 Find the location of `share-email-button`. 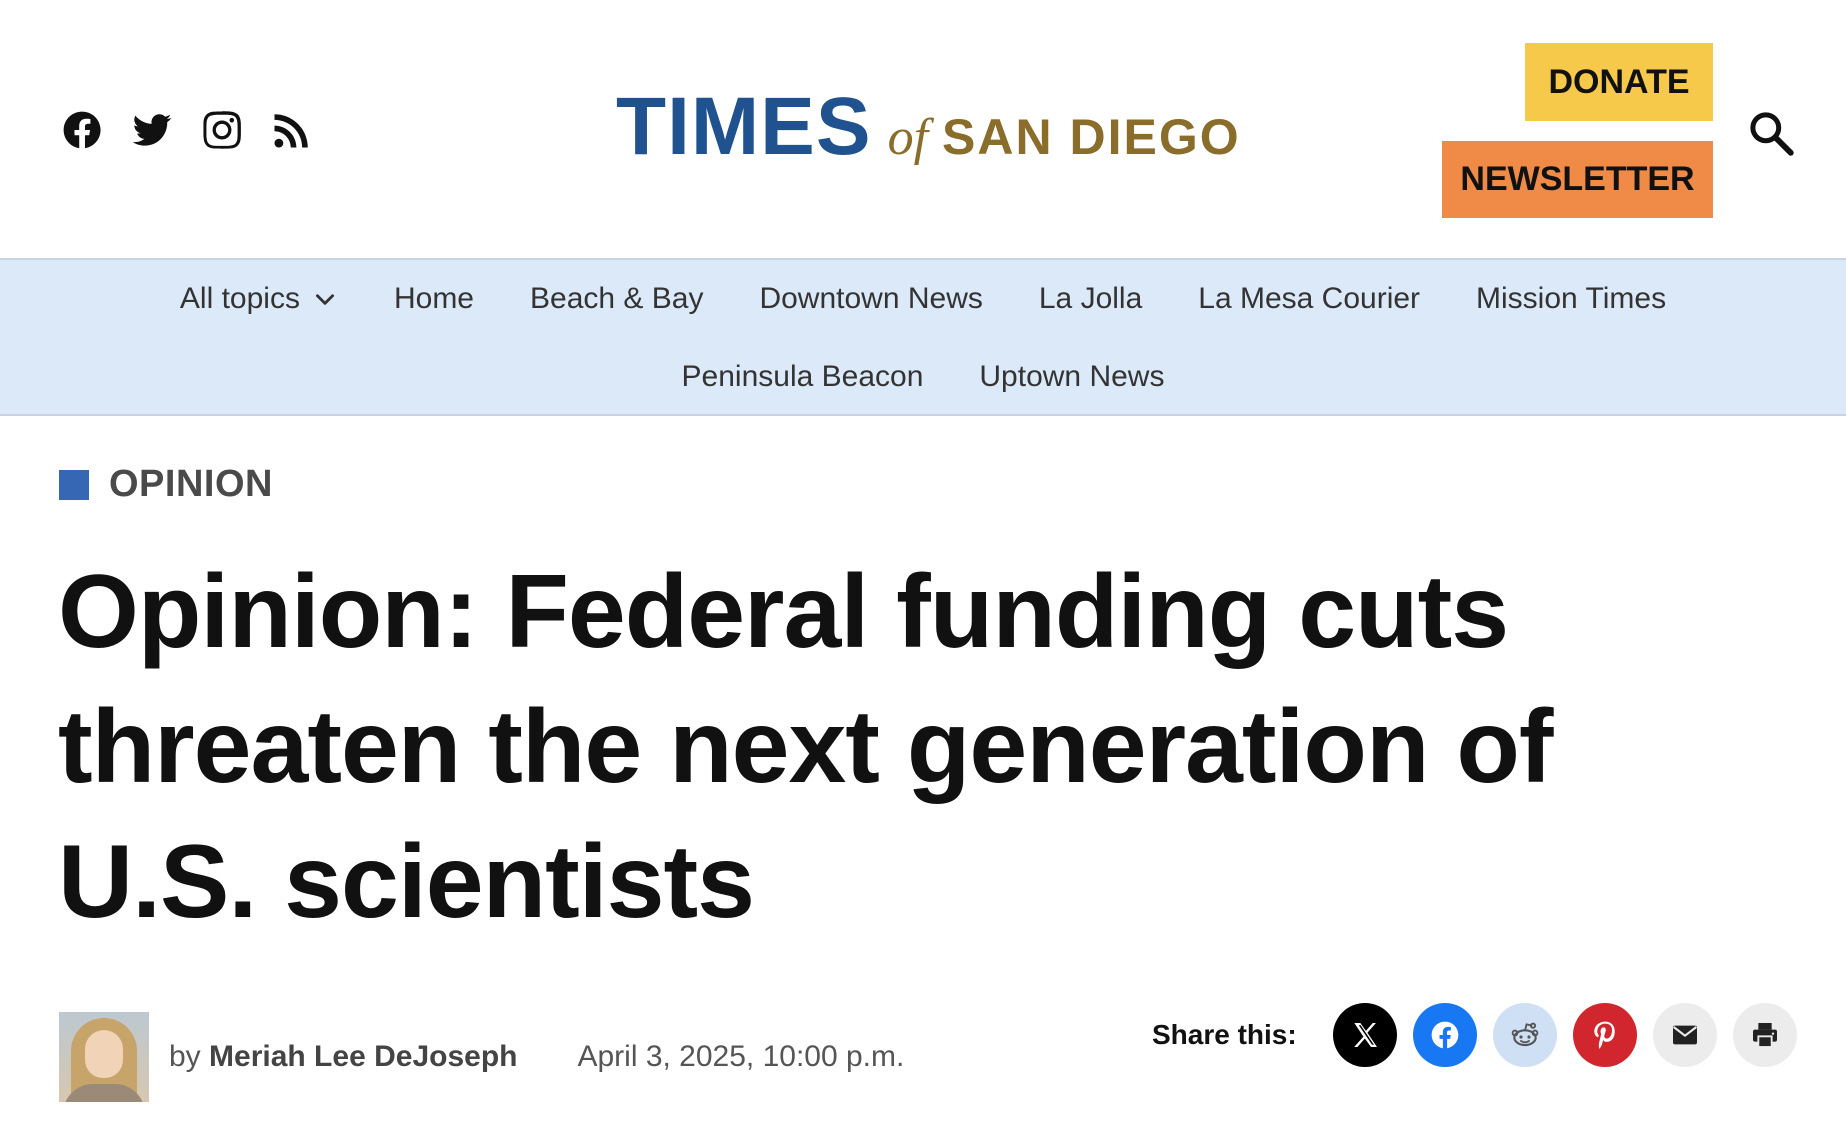

share-email-button is located at coordinates (1684, 1035).